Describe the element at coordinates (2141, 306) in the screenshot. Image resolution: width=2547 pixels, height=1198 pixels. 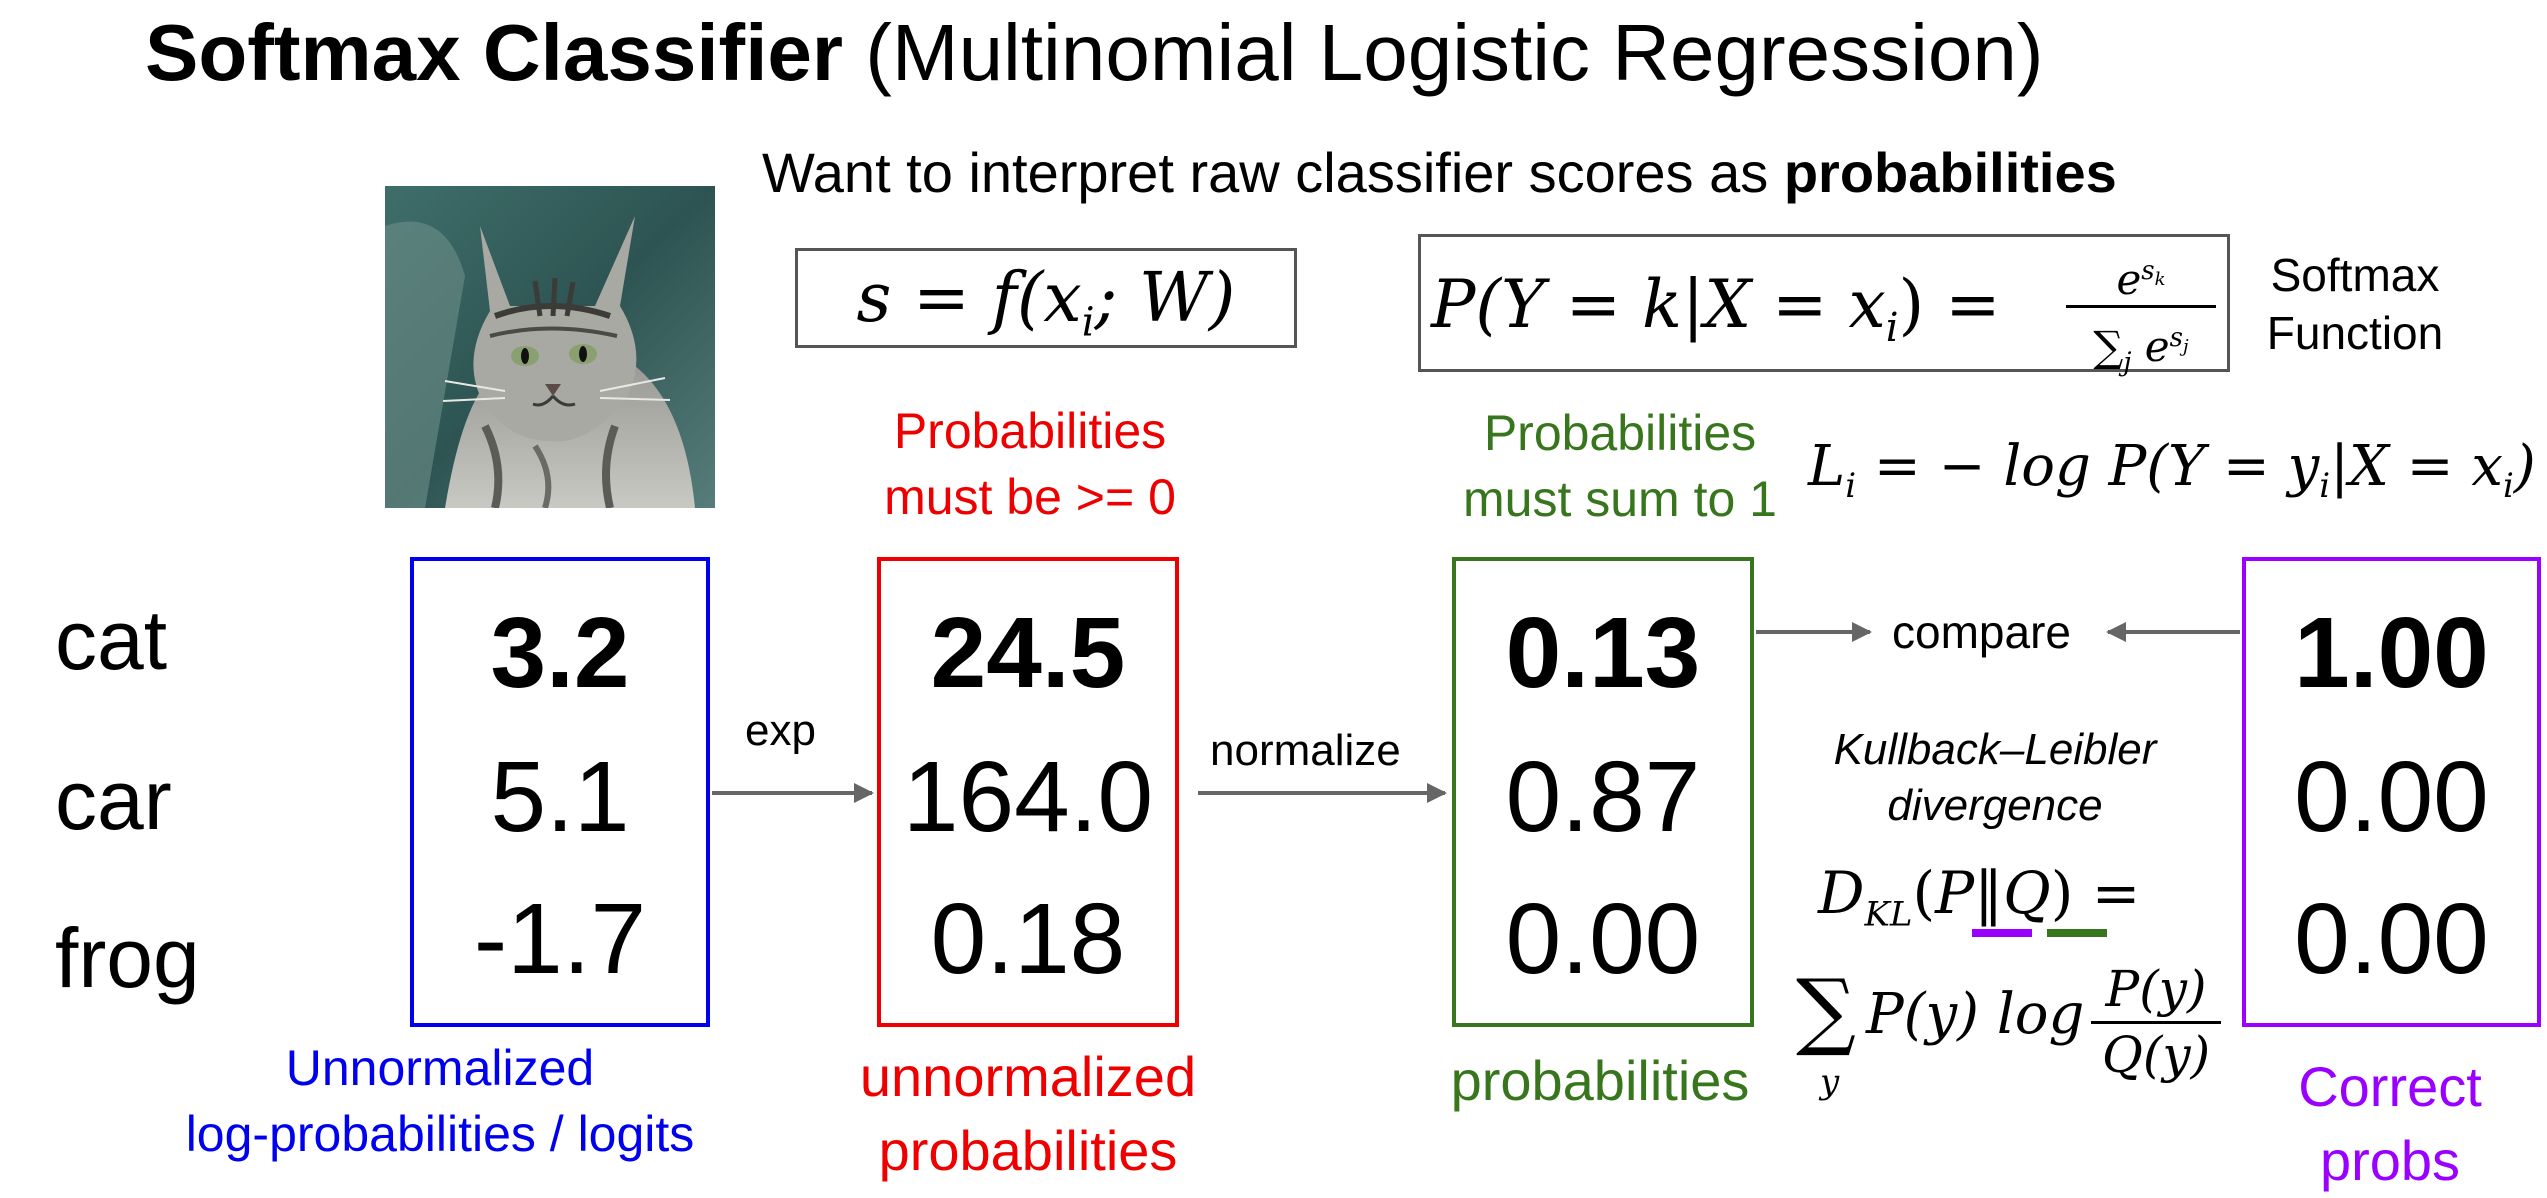
I see `softmax-fraction-bar` at that location.